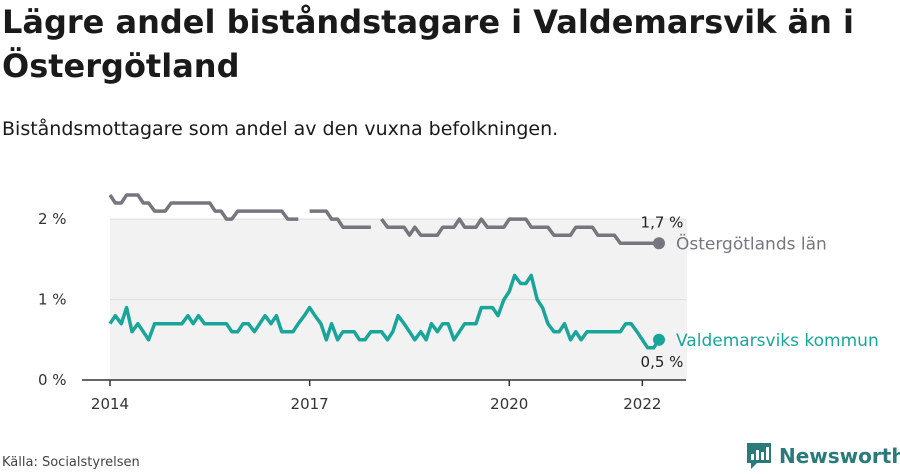 Image resolution: width=900 pixels, height=474 pixels. I want to click on x-tick-label: 2022, so click(642, 404).